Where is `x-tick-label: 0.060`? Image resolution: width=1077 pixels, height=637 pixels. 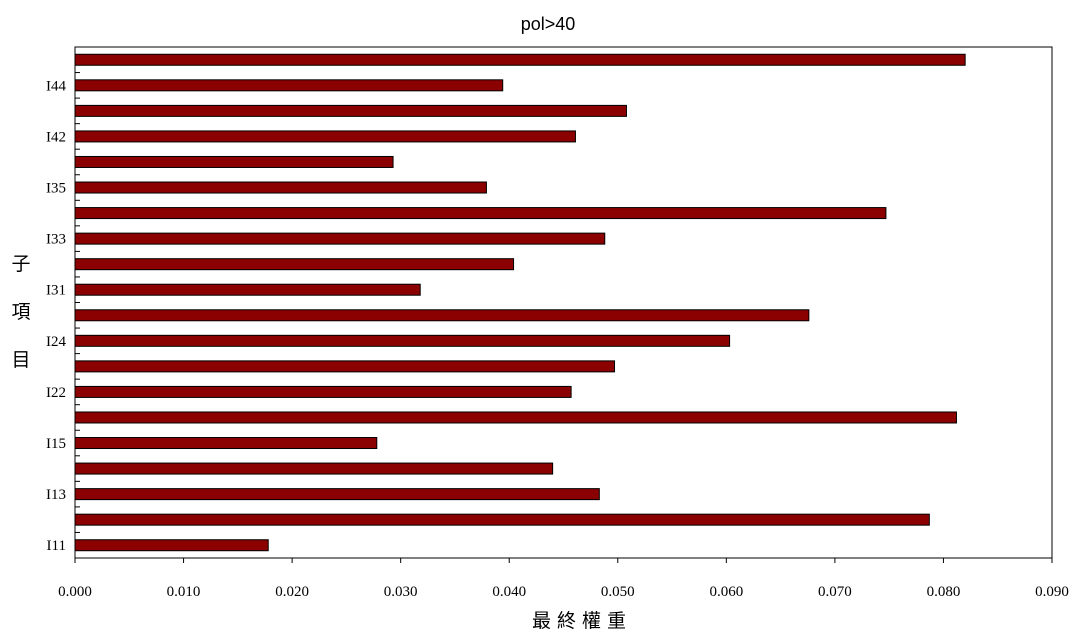 x-tick-label: 0.060 is located at coordinates (726, 592).